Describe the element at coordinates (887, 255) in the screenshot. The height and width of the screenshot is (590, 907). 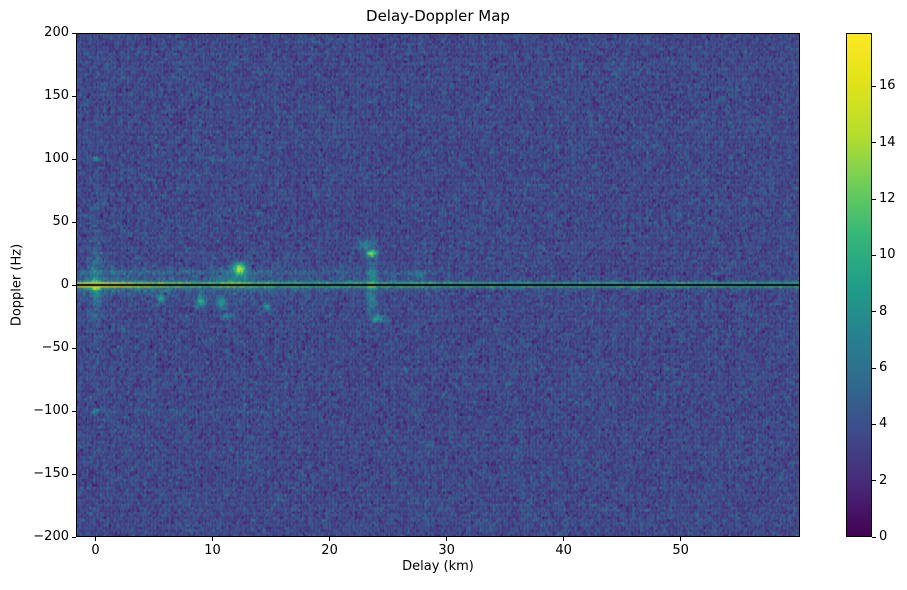
I see `colorbar-tick-10-label: 10` at that location.